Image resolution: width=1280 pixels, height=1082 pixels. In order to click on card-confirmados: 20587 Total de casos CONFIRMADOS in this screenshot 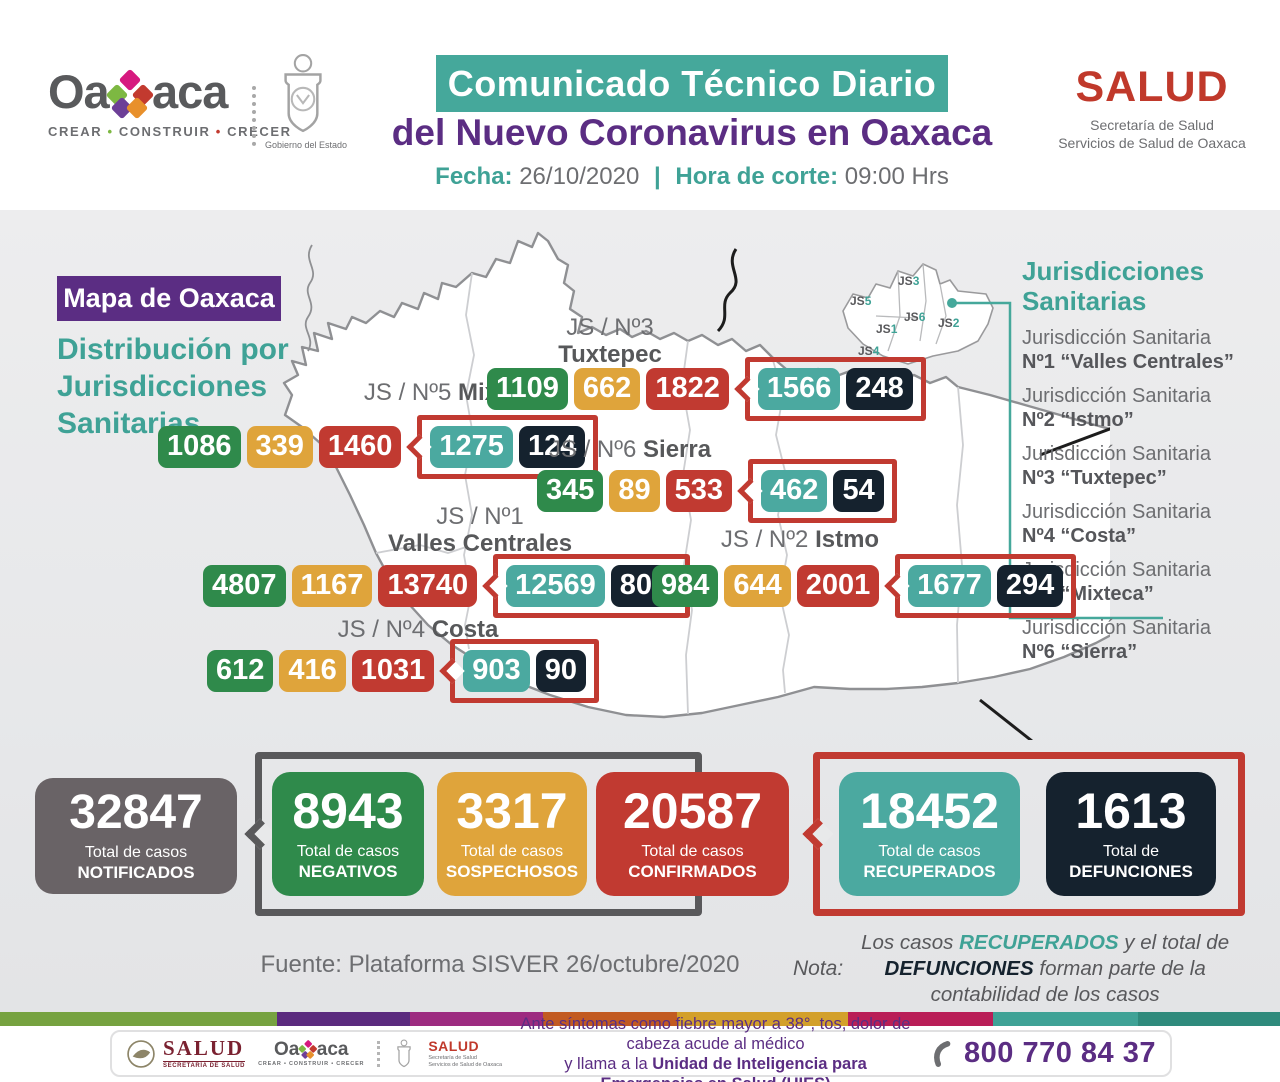, I will do `click(692, 834)`.